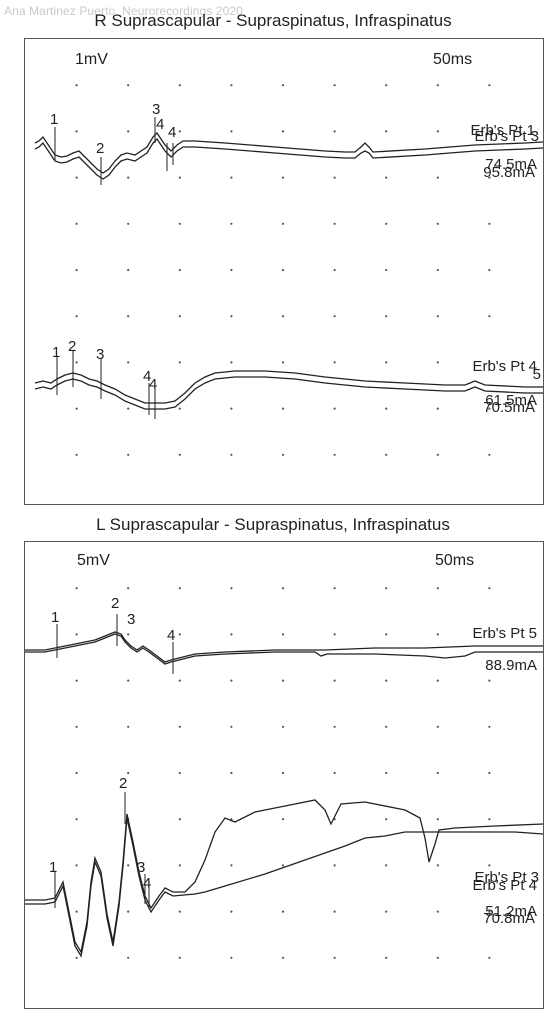 The height and width of the screenshot is (1016, 546). I want to click on marker-label: 2, so click(115, 603).